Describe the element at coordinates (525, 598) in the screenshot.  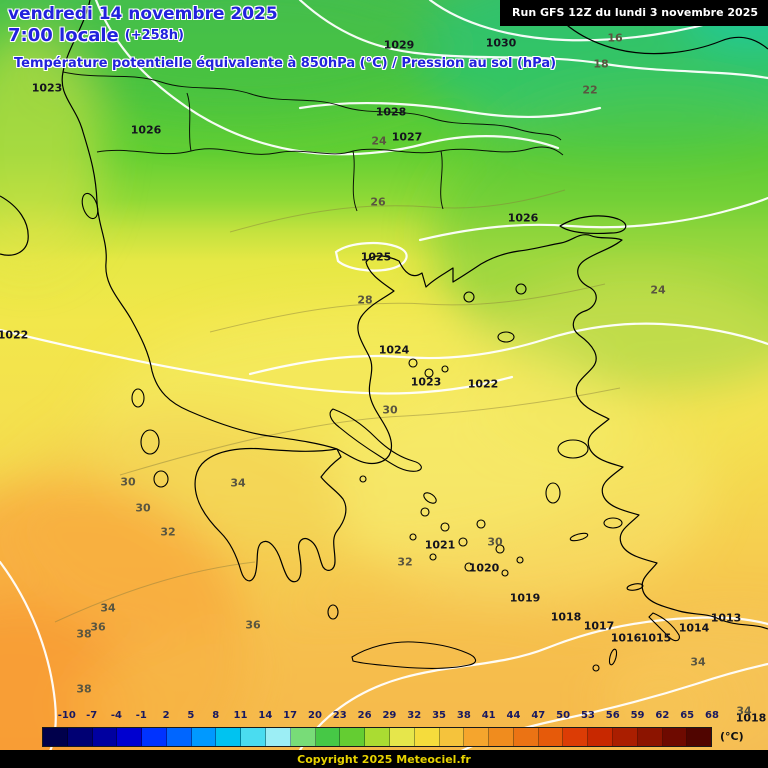
I see `pressure-label: 1019` at that location.